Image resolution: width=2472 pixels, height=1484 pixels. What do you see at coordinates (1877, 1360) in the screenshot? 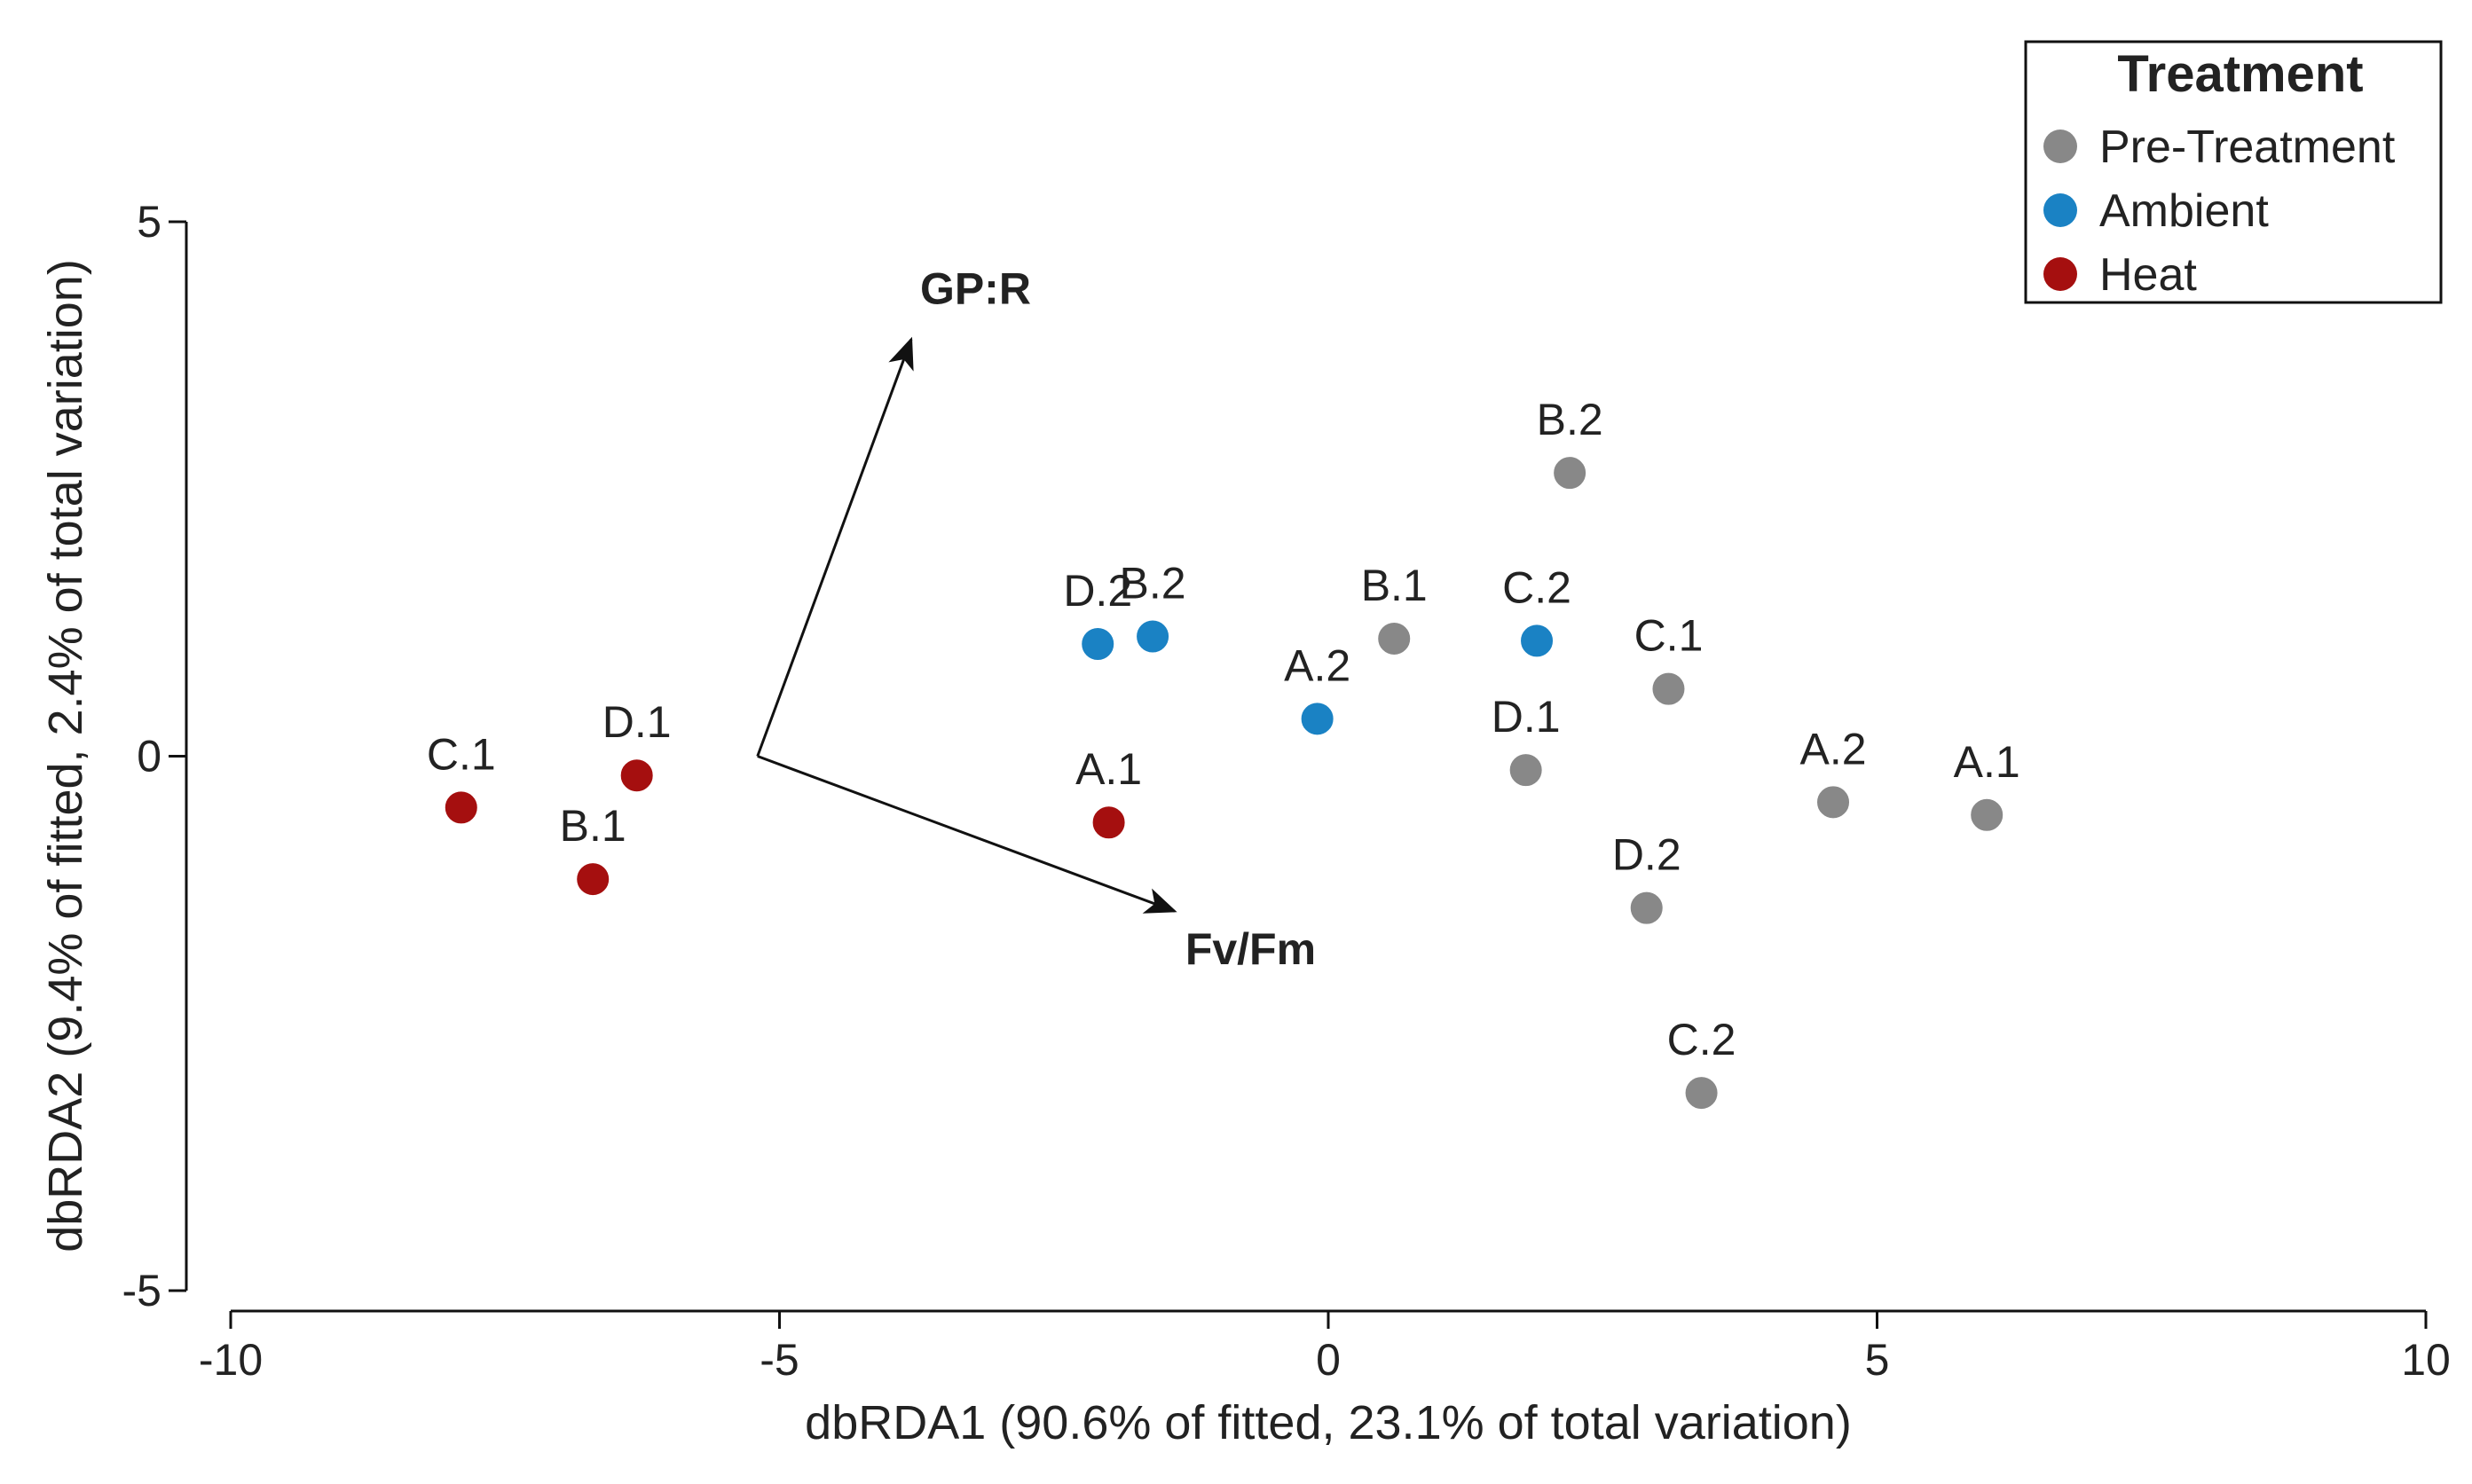
I see `x-tick-label: 5` at bounding box center [1877, 1360].